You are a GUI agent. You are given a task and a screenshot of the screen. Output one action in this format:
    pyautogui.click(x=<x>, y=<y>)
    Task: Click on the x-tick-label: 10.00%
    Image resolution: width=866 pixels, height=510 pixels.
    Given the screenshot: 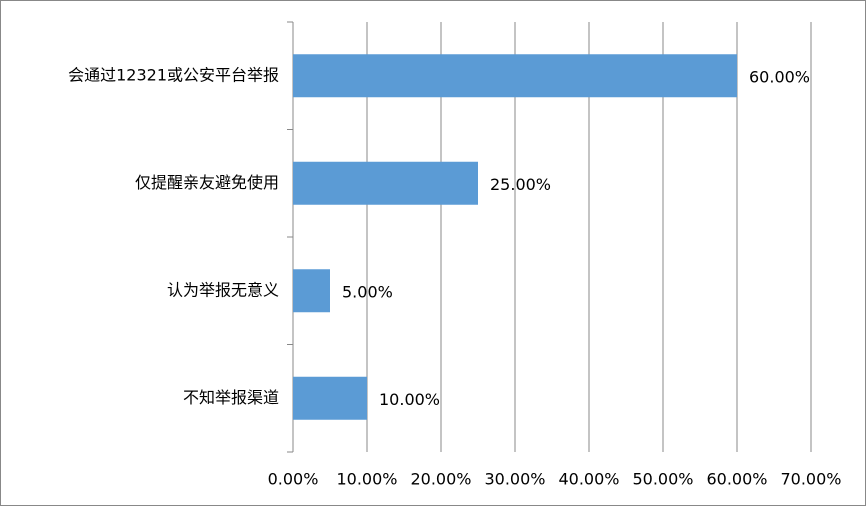 What is the action you would take?
    pyautogui.click(x=366, y=479)
    